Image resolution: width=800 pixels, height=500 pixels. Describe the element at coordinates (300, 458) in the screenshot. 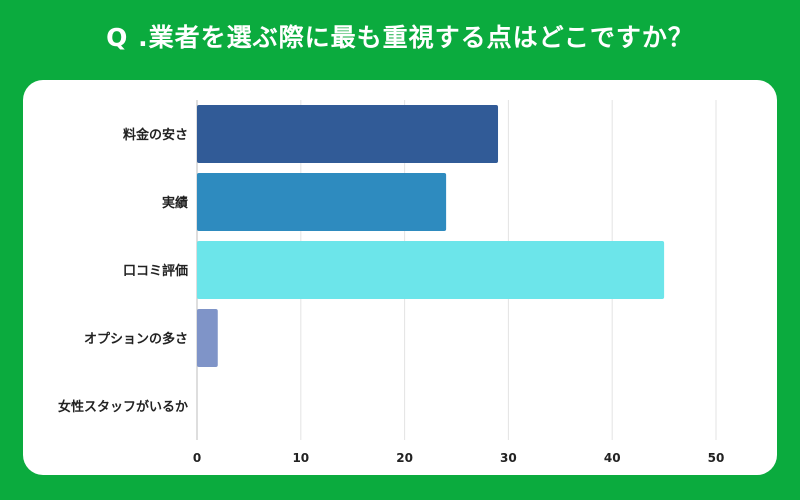

I see `x-tick-label: 10` at that location.